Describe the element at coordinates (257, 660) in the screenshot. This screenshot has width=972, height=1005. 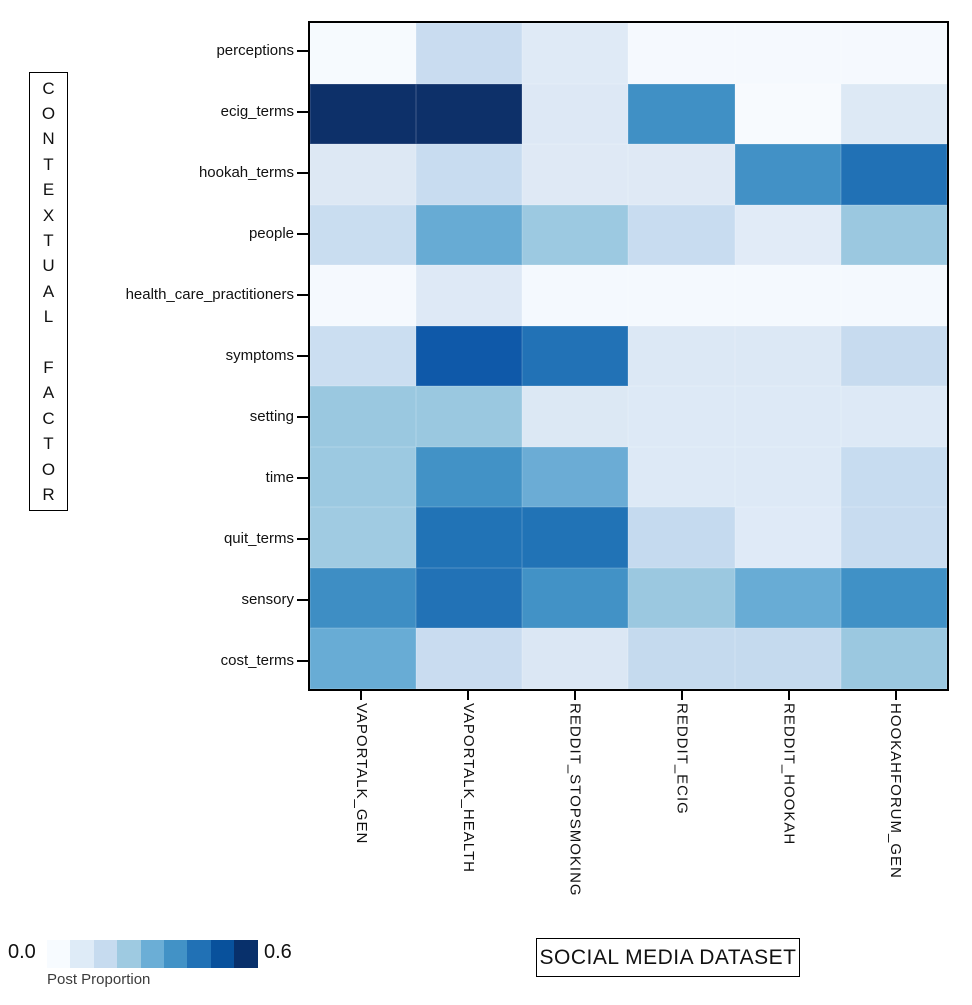
I see `y-tick-label: cost_terms` at that location.